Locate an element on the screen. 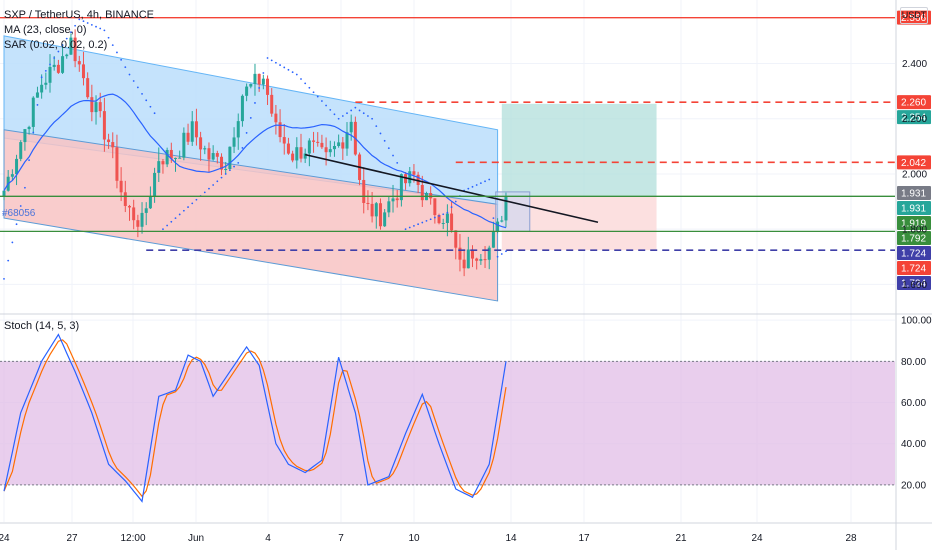  stoch-y-tick-2: 60.00 is located at coordinates (913, 403).